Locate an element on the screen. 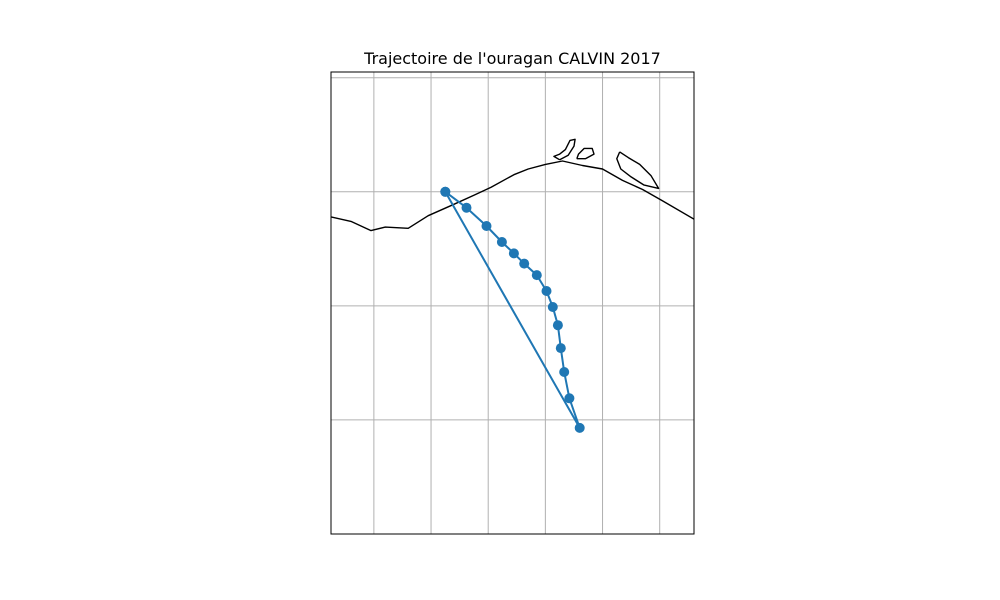 The height and width of the screenshot is (600, 1000). coastline-lagoon-mid is located at coordinates (585, 153).